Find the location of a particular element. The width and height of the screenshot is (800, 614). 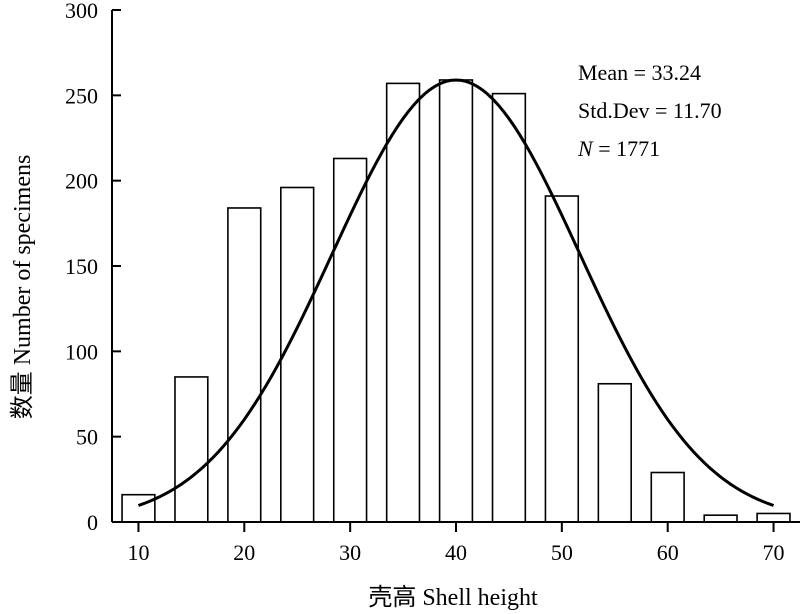

x-tick-label: 20 is located at coordinates (244, 552).